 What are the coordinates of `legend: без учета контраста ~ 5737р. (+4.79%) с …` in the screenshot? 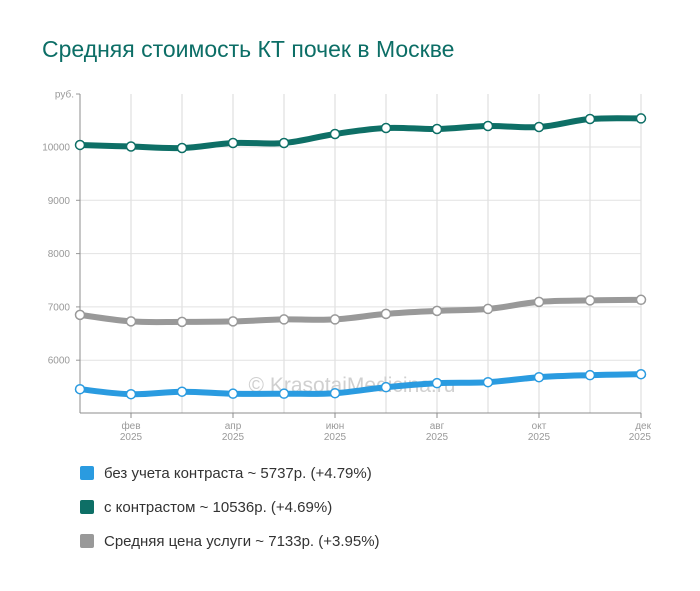 It's located at (230, 514).